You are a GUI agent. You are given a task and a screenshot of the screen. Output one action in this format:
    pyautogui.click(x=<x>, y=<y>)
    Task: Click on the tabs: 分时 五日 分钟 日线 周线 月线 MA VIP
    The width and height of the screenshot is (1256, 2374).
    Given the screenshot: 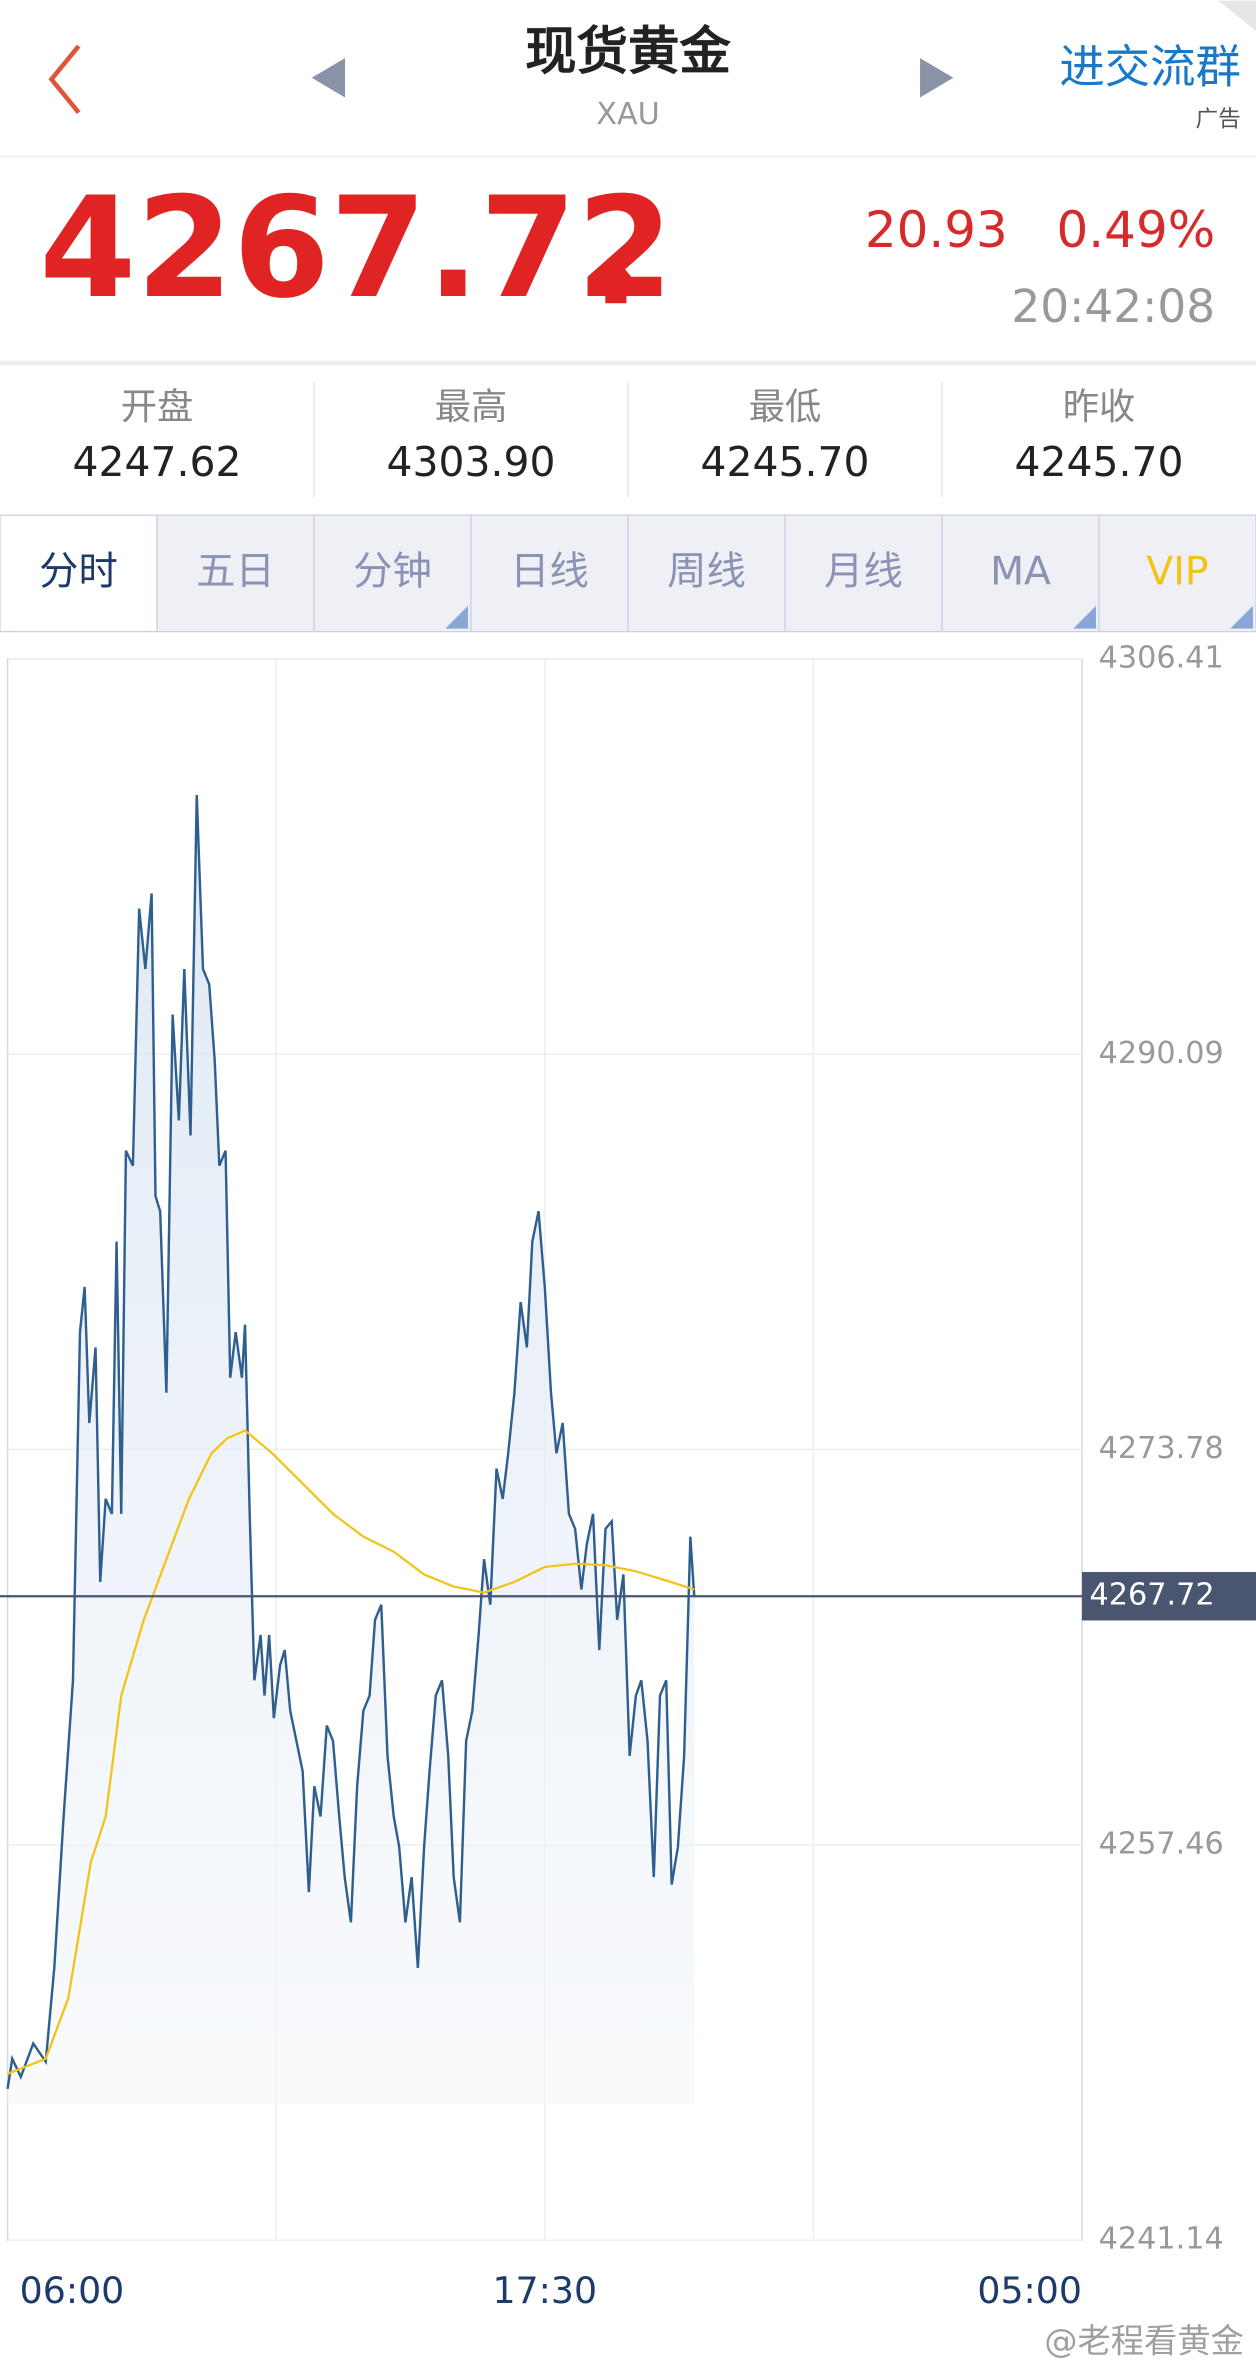 What is the action you would take?
    pyautogui.click(x=628, y=573)
    